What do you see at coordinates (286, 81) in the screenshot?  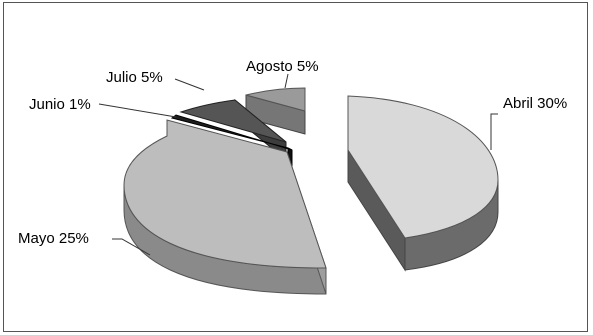 I see `leader-line-agosto` at bounding box center [286, 81].